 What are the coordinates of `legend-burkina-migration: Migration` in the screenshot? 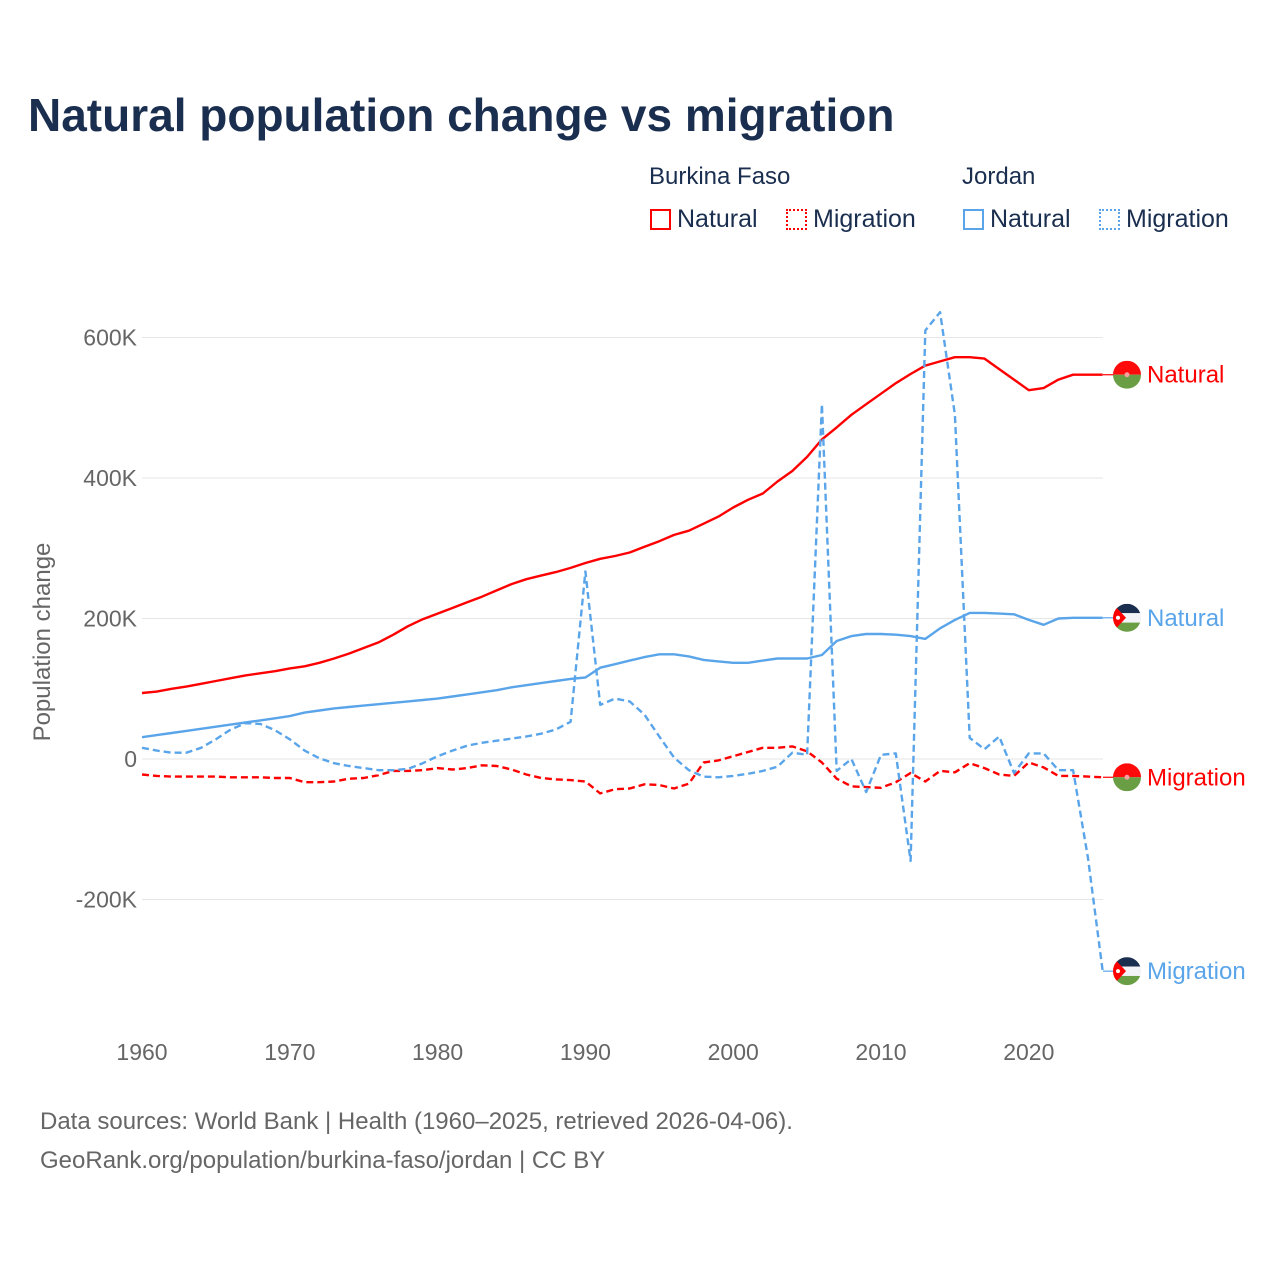 It's located at (851, 219).